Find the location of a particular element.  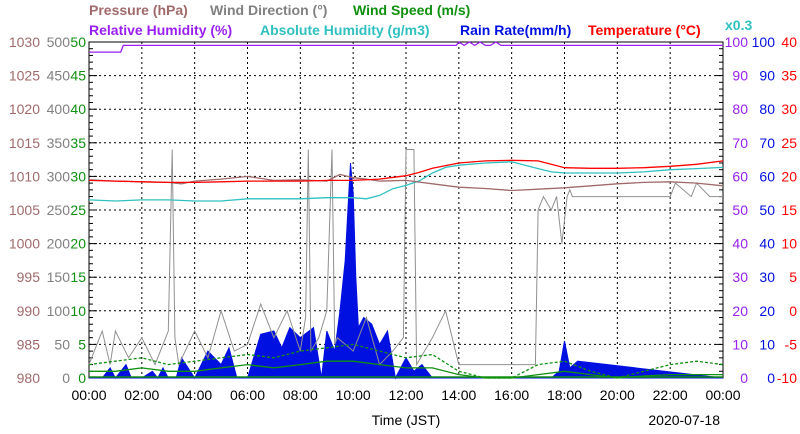

x-tick-label: 12:00 is located at coordinates (405, 395).